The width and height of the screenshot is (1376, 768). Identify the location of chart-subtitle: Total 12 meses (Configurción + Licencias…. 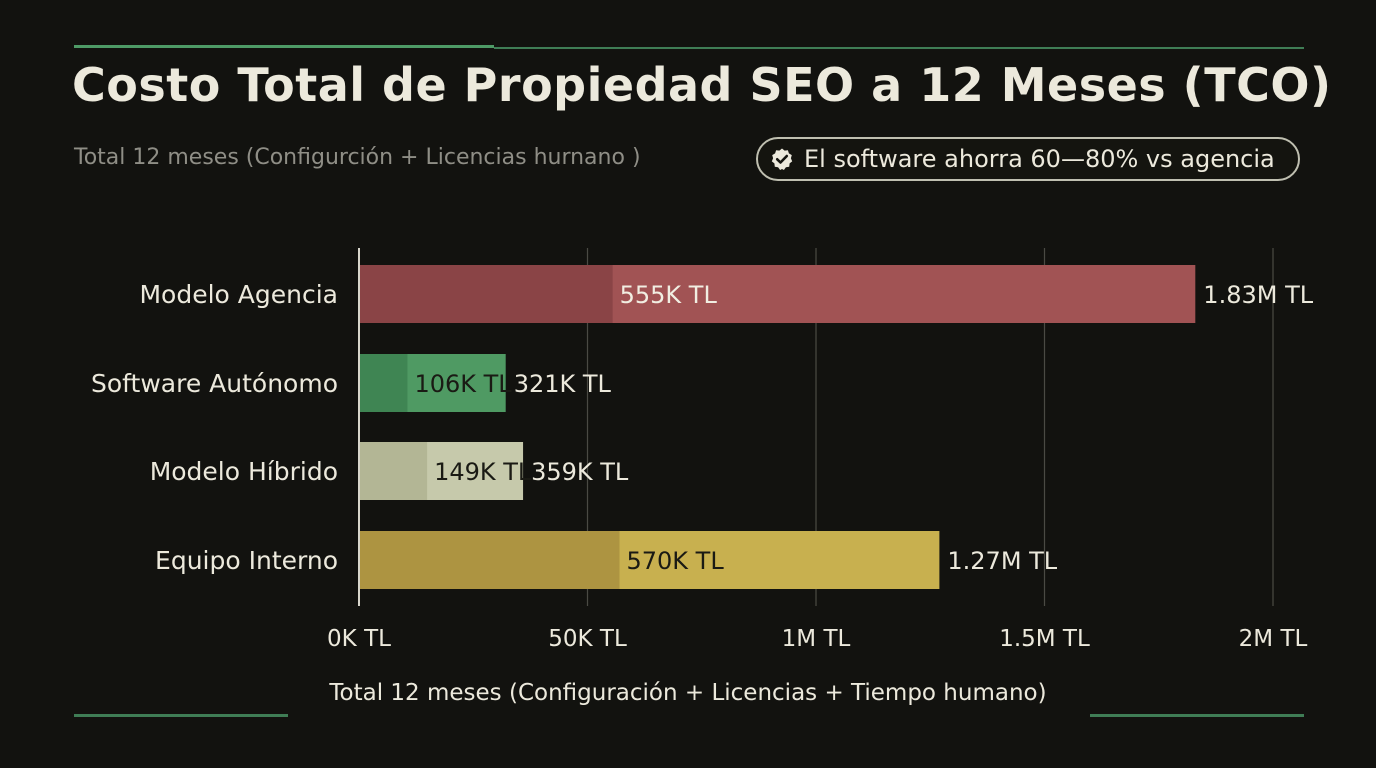
(357, 157).